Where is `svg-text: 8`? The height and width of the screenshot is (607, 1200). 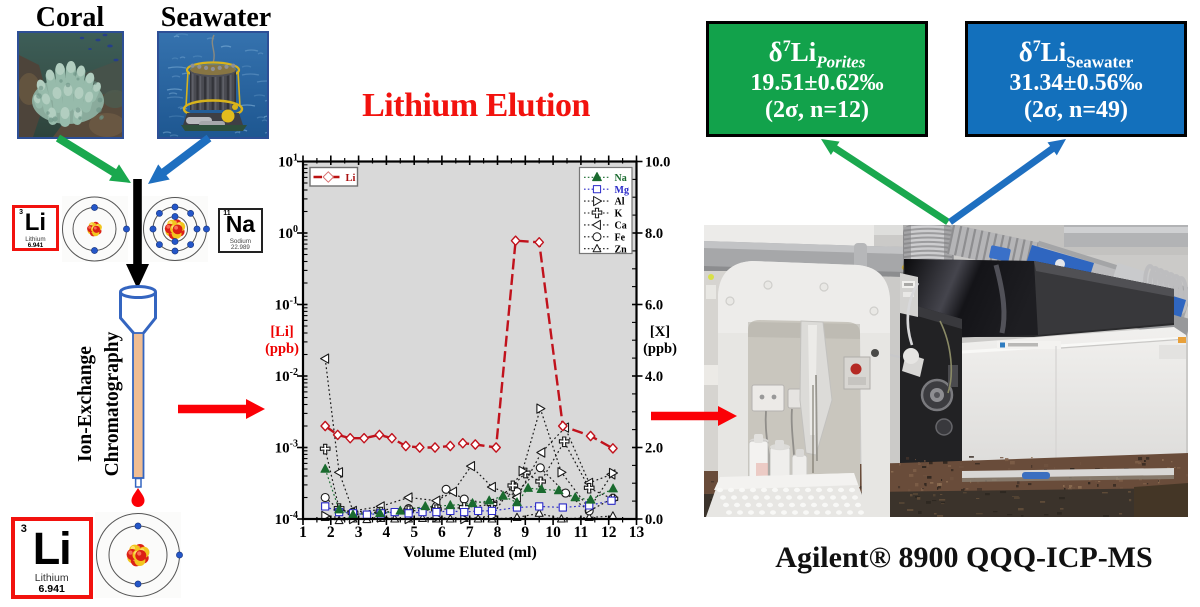
svg-text: 8 is located at coordinates (498, 532).